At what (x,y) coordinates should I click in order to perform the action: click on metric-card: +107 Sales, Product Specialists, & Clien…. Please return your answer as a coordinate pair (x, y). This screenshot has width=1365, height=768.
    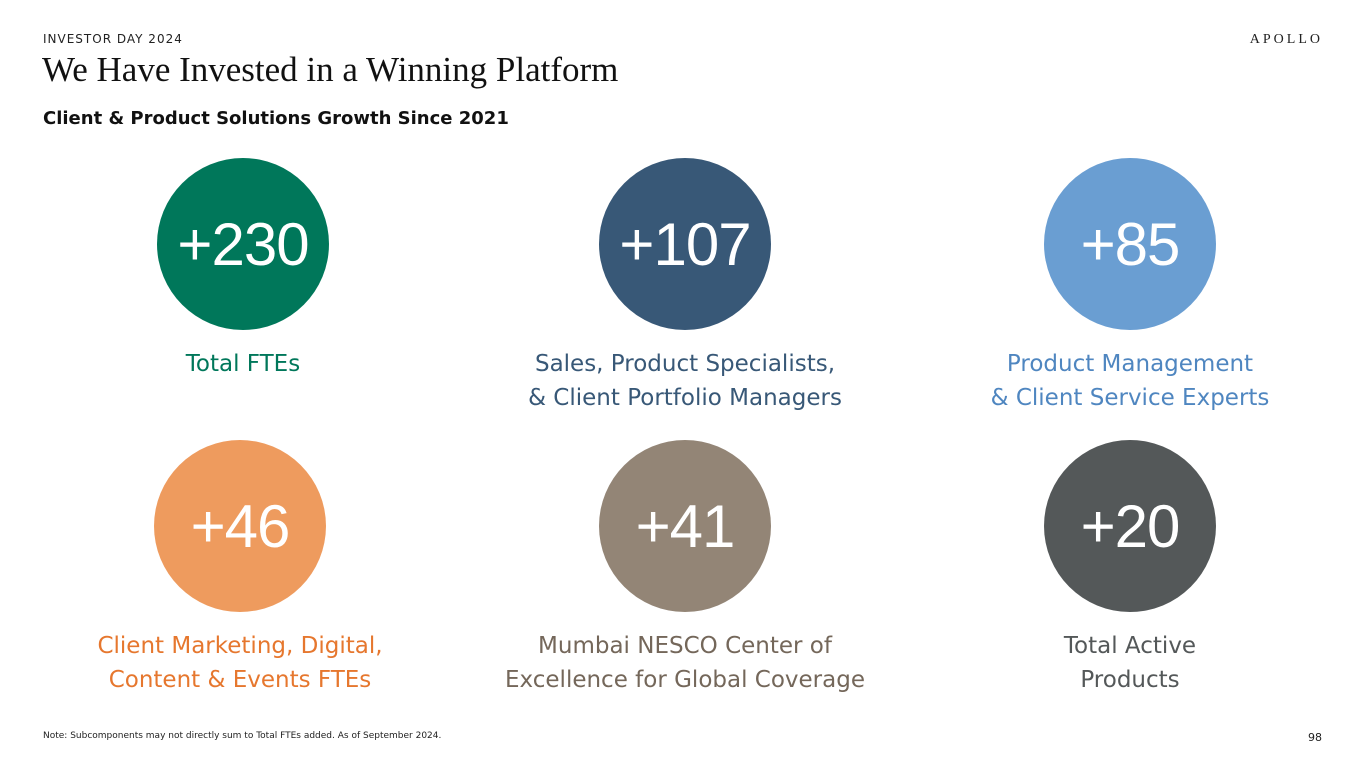
    Looking at the image, I should click on (685, 286).